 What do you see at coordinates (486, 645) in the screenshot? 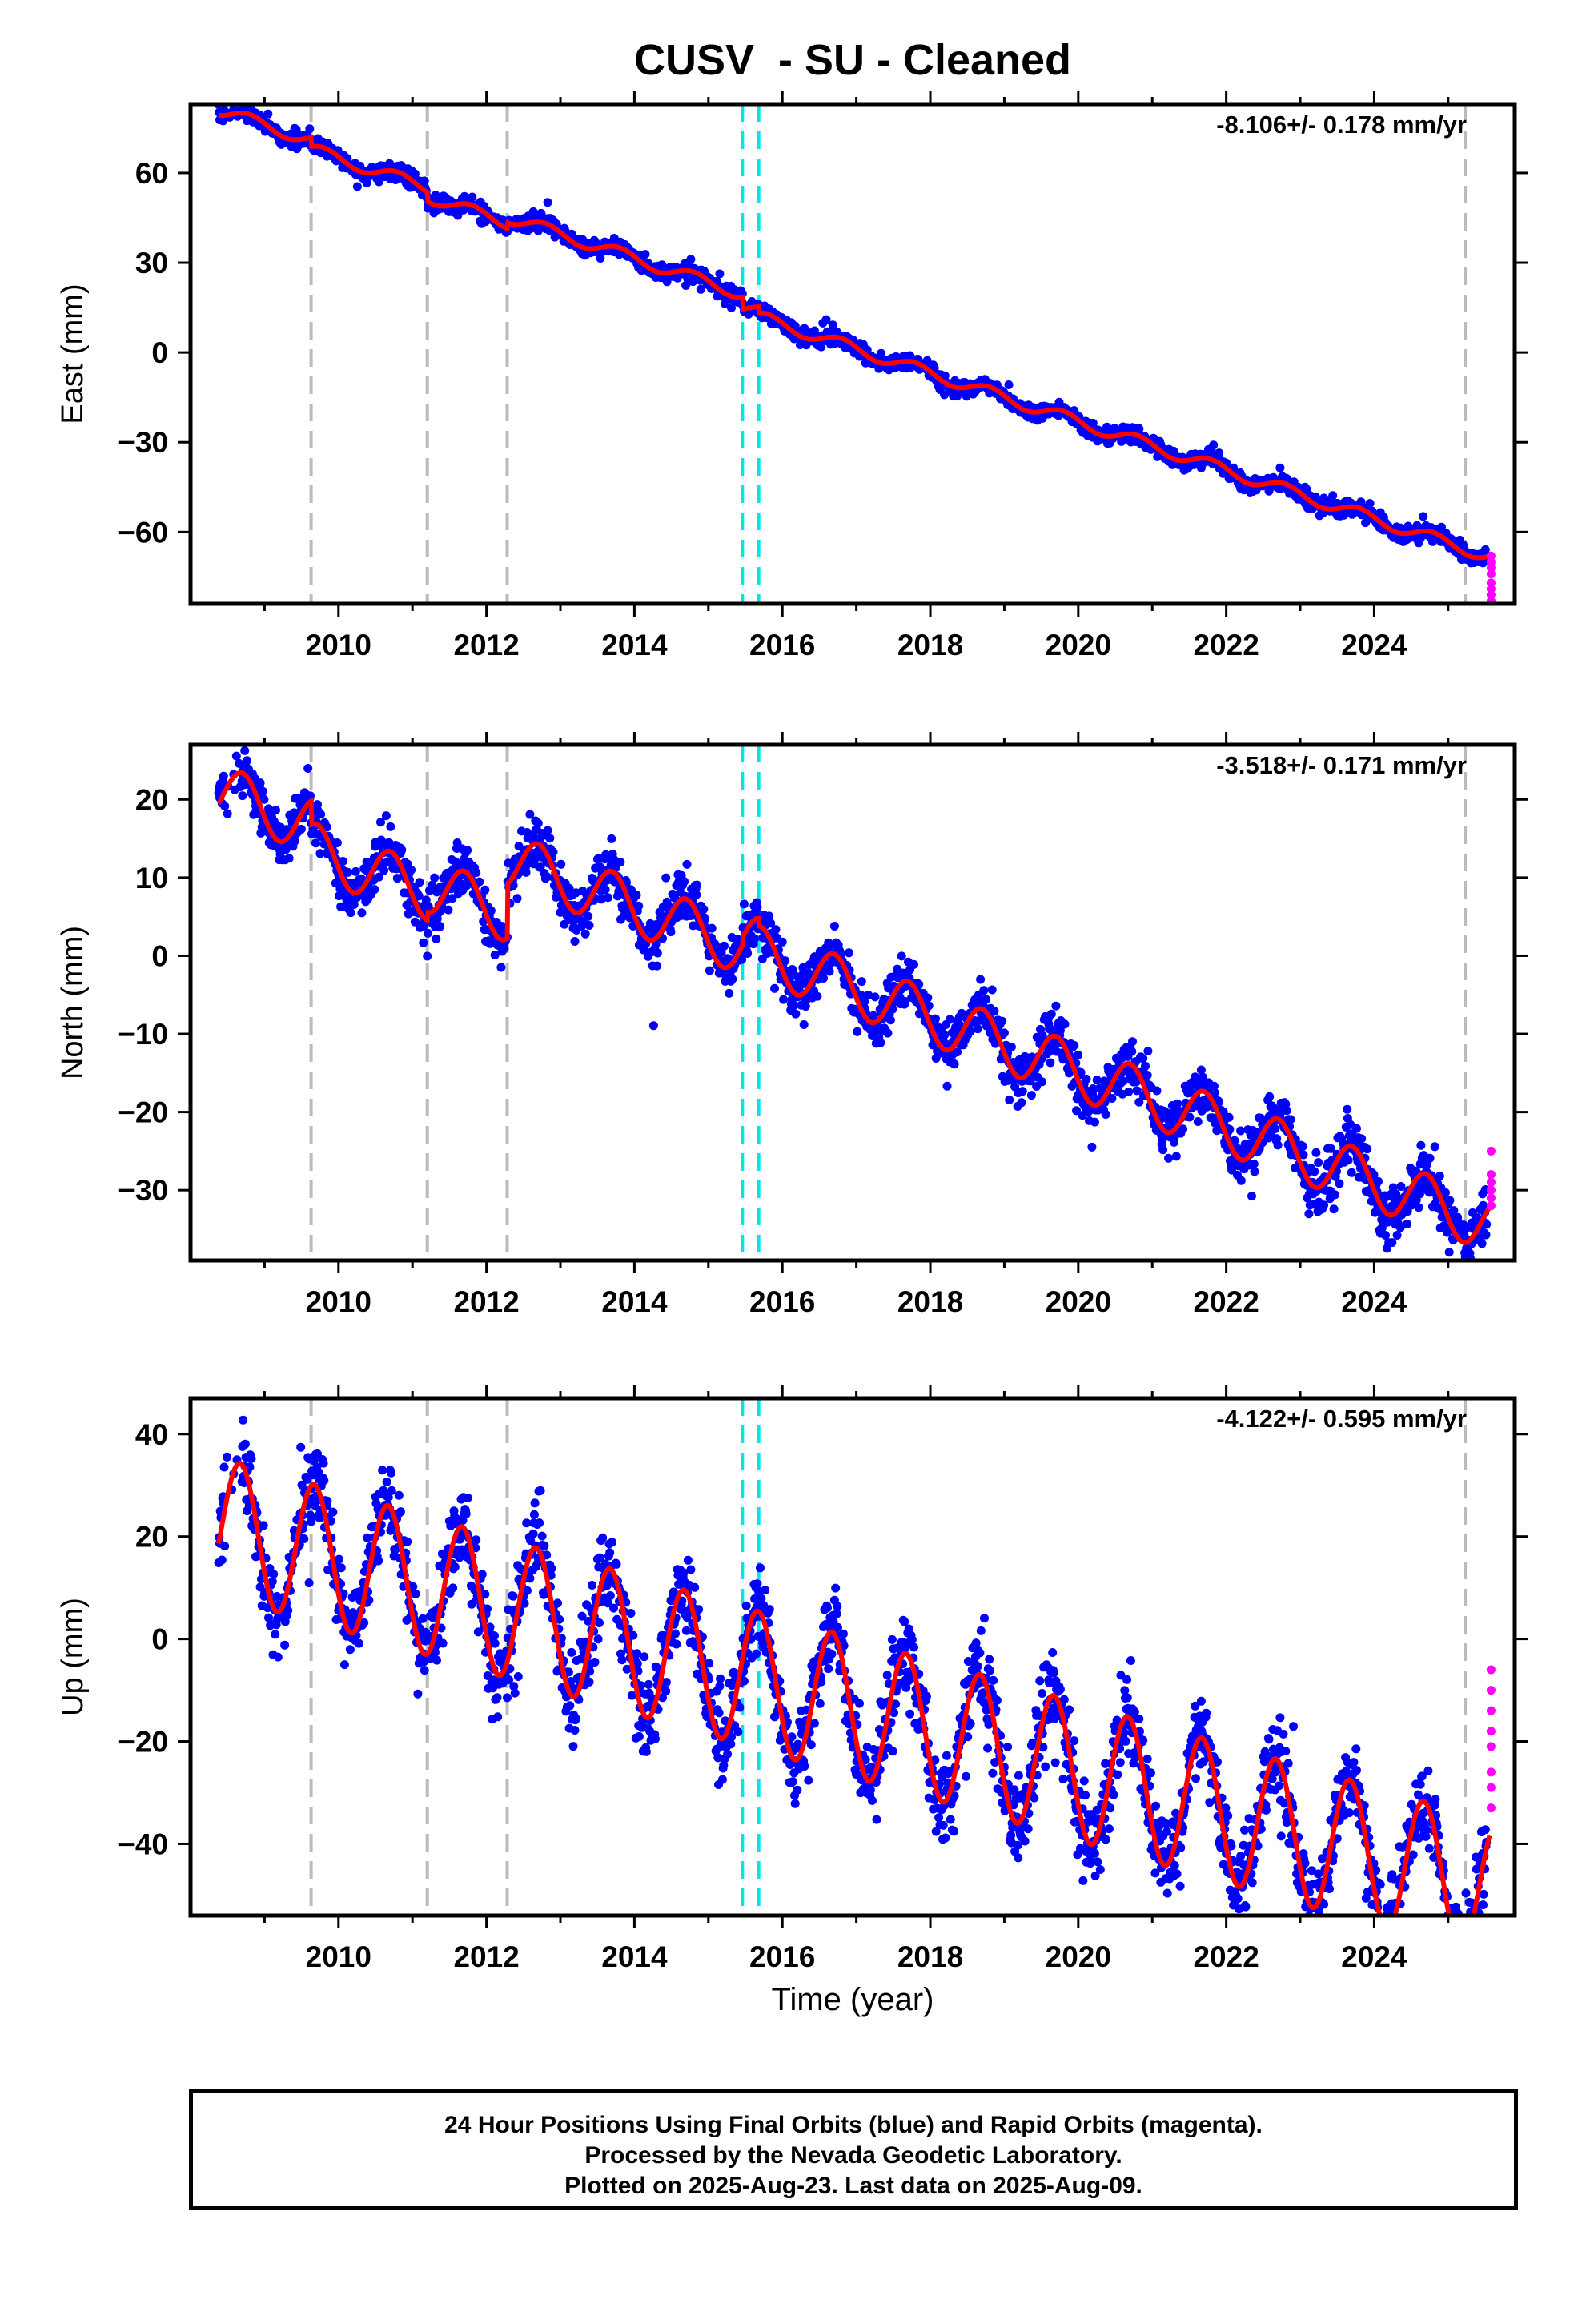
I see `x-tick-label: 2012` at bounding box center [486, 645].